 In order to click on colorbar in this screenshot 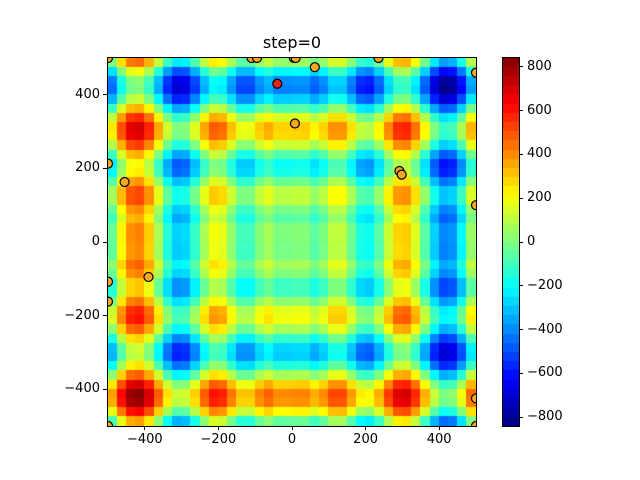, I will do `click(511, 242)`.